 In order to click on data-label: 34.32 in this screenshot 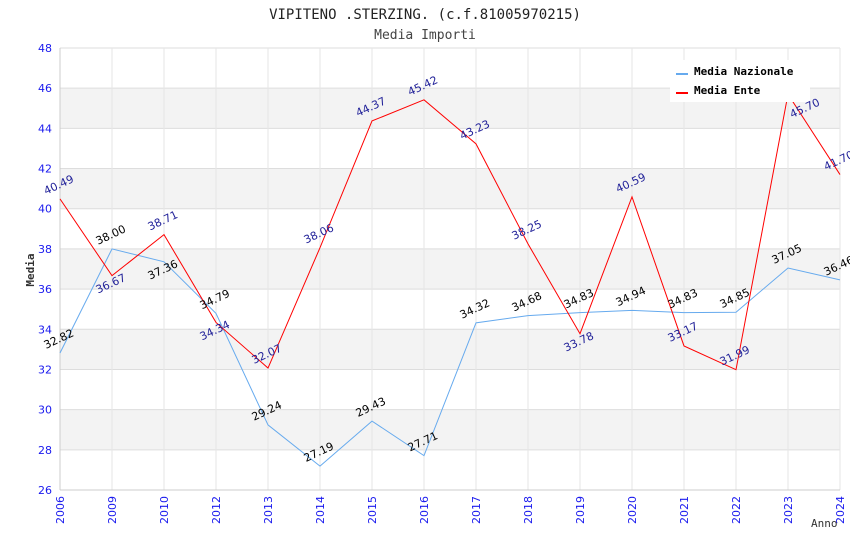, I will do `click(475, 308)`.